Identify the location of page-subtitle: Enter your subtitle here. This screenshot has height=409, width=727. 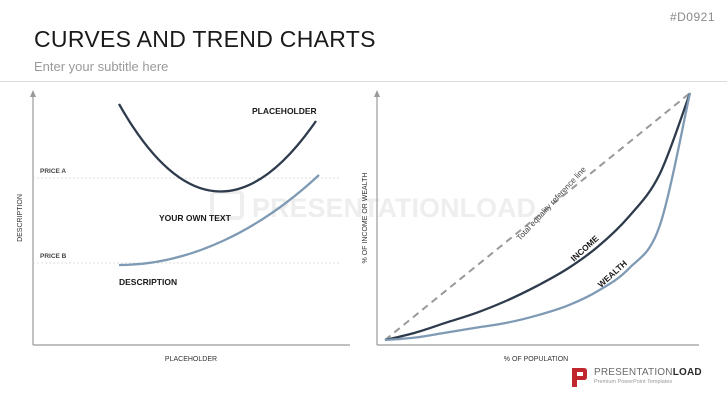
(101, 66).